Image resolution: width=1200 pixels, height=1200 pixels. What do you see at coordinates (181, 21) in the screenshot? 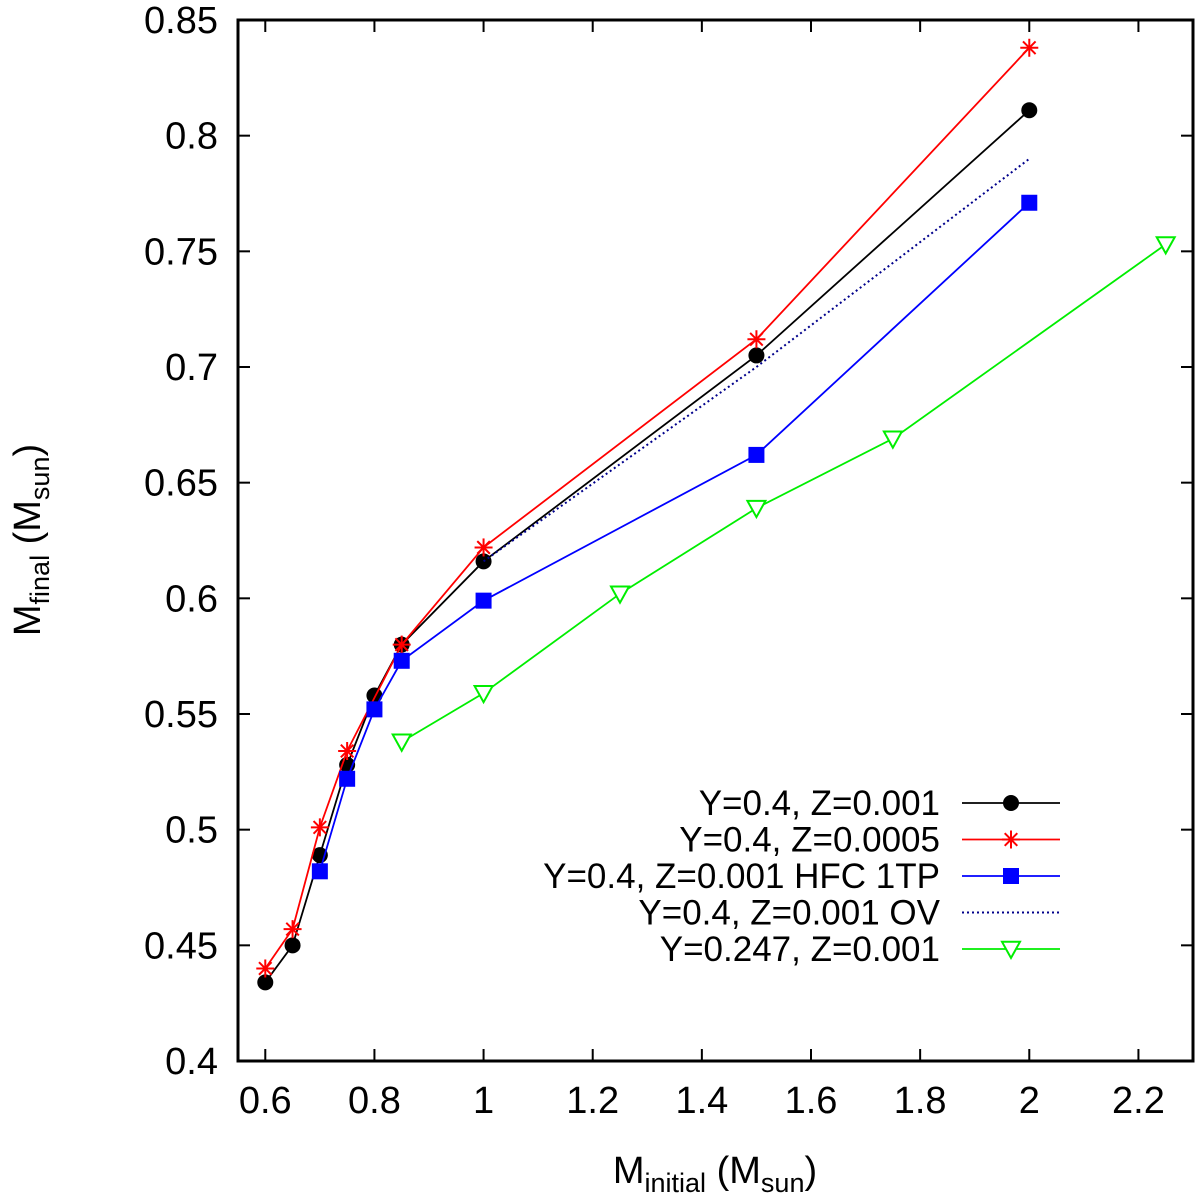
I see `y-tick-label: 0.85` at bounding box center [181, 21].